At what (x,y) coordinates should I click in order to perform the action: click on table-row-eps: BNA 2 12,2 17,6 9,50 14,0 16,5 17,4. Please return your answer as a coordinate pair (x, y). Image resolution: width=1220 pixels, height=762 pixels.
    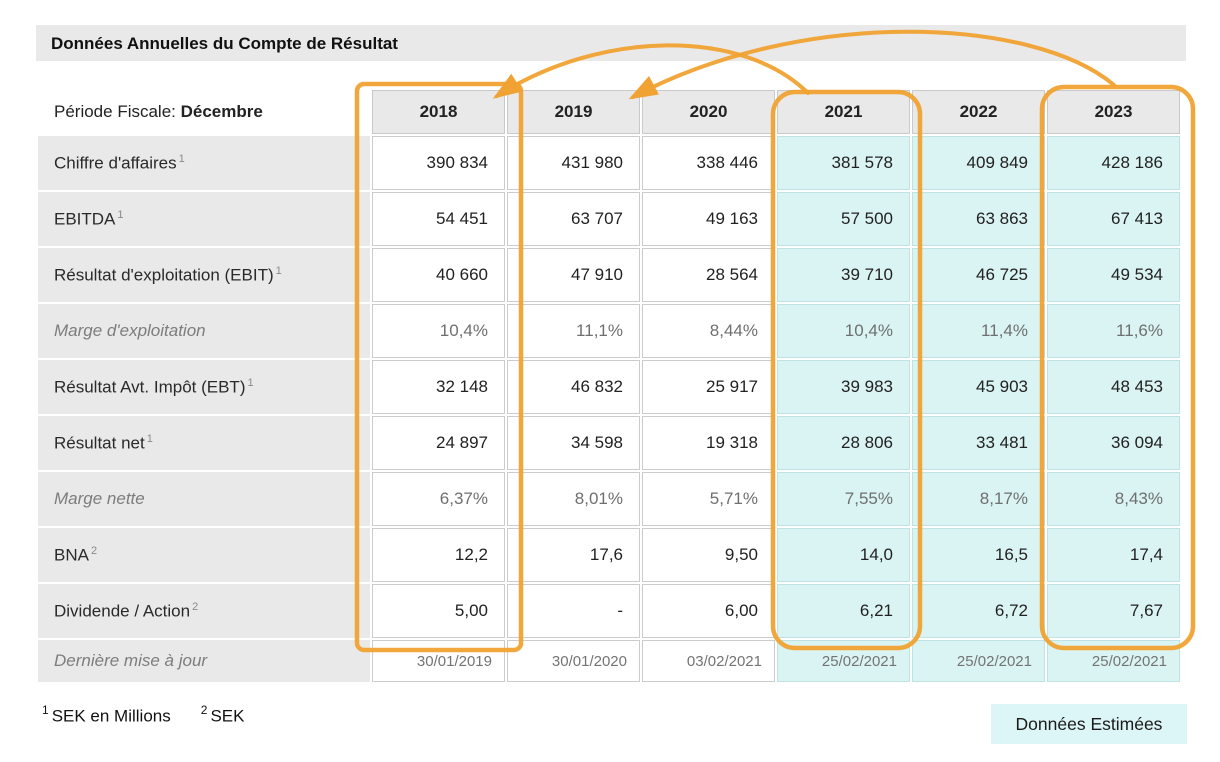
    Looking at the image, I should click on (609, 555).